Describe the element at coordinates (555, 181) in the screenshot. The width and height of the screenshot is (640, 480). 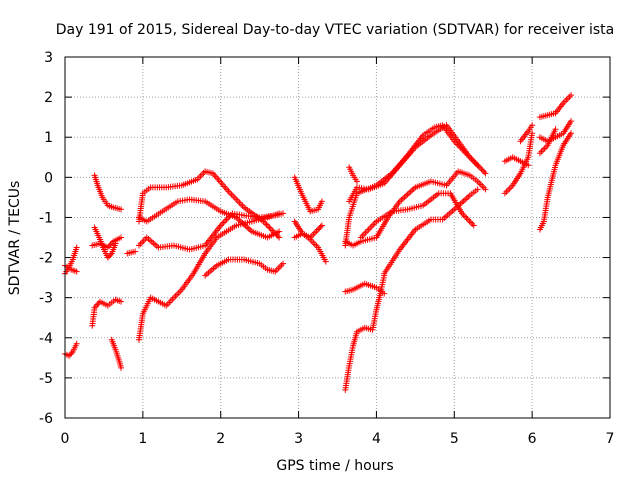
I see `series-s29` at that location.